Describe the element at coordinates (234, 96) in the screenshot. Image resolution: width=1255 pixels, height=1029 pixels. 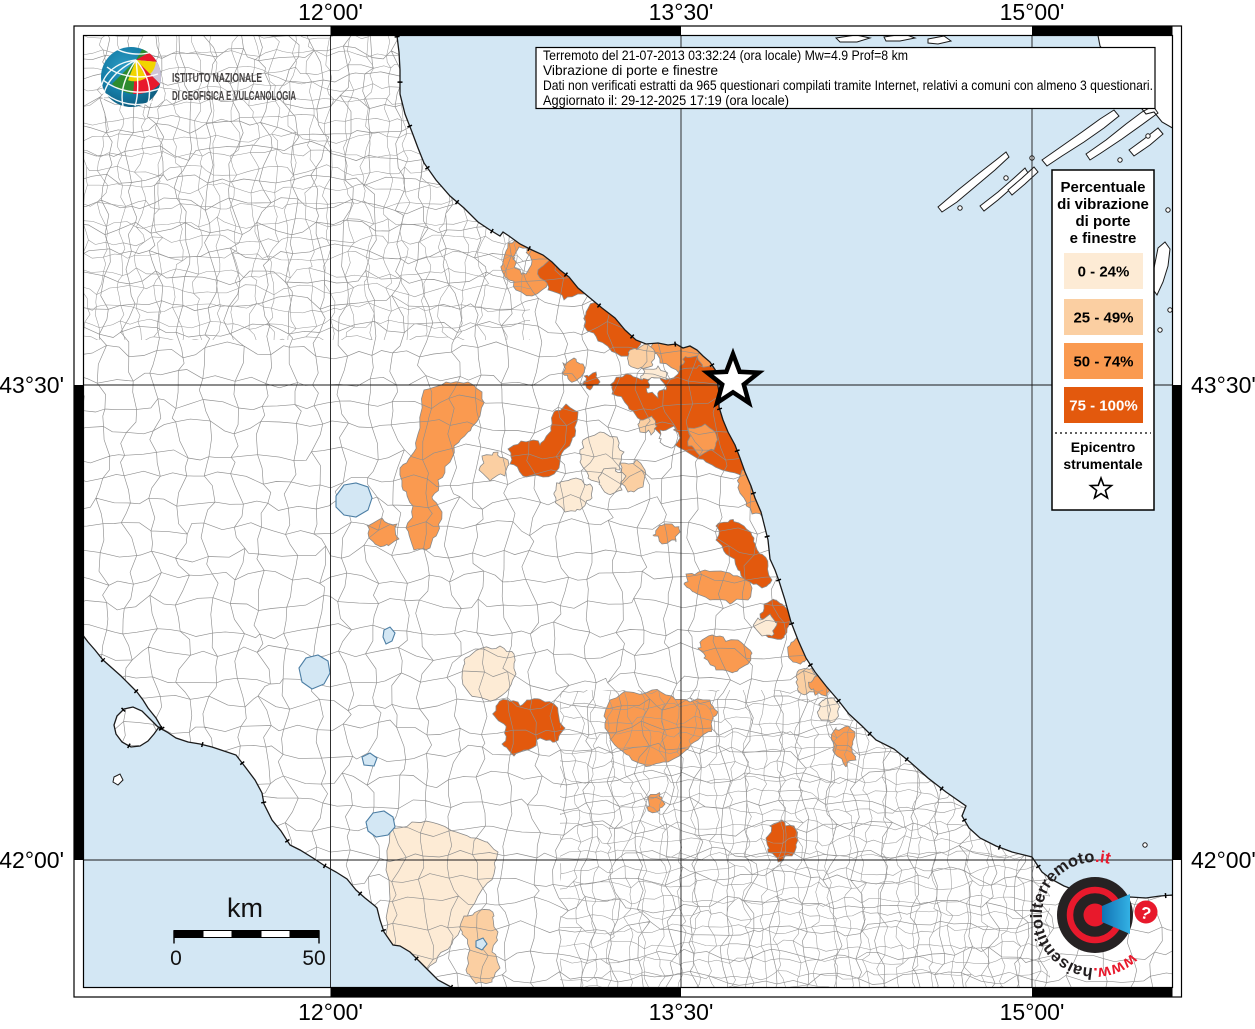
I see `ingv-name-line2: DI GEOFISICA E VULCANOLOGIA` at that location.